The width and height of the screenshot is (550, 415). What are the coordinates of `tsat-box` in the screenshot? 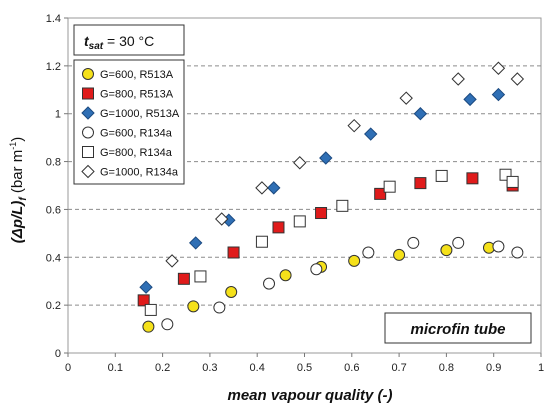 It's located at (129, 40).